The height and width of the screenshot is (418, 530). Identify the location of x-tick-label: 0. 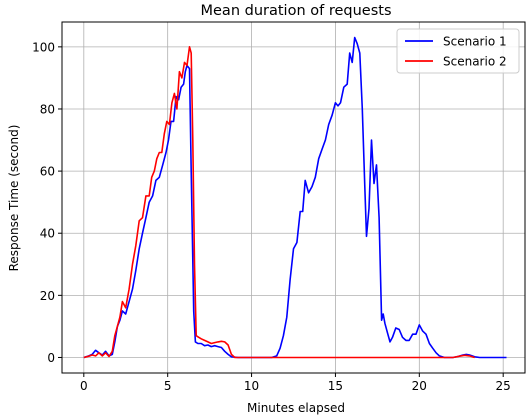
(84, 386).